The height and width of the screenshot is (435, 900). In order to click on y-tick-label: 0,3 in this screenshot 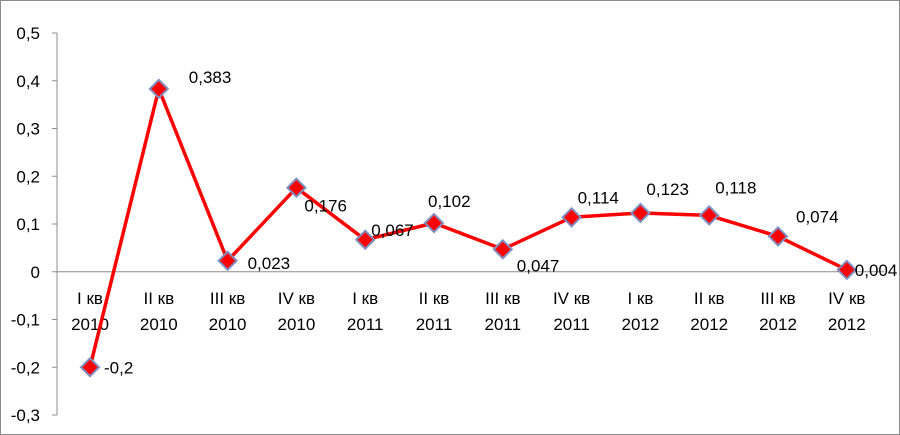, I will do `click(28, 129)`.